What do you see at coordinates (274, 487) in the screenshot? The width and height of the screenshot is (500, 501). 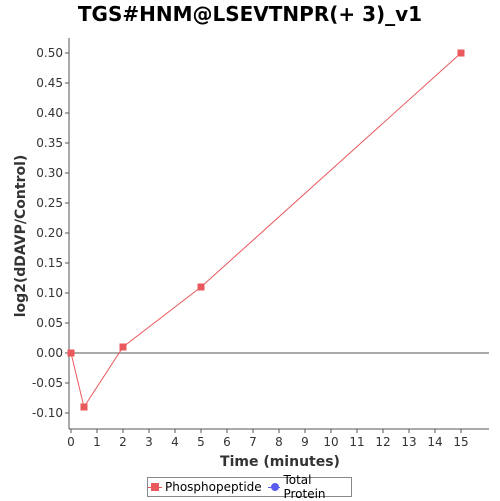 I see `circle-marker-icon` at bounding box center [274, 487].